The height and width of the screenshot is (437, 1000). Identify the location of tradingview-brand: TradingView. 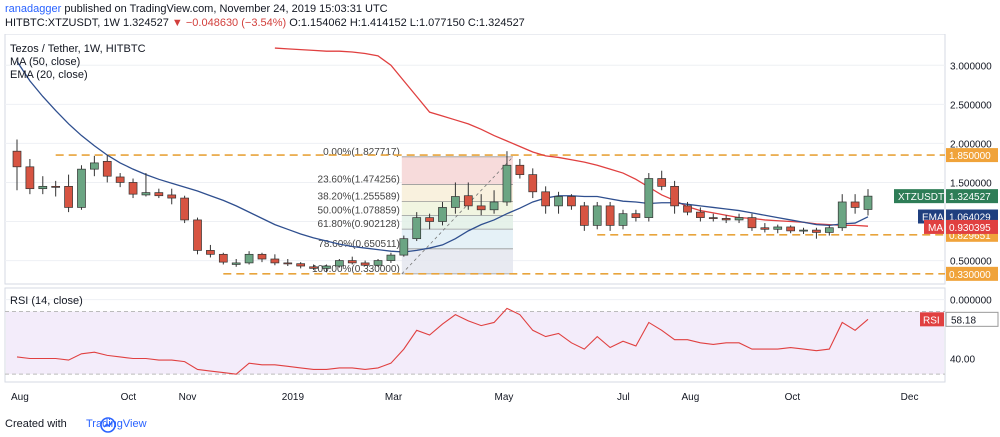
(116, 424).